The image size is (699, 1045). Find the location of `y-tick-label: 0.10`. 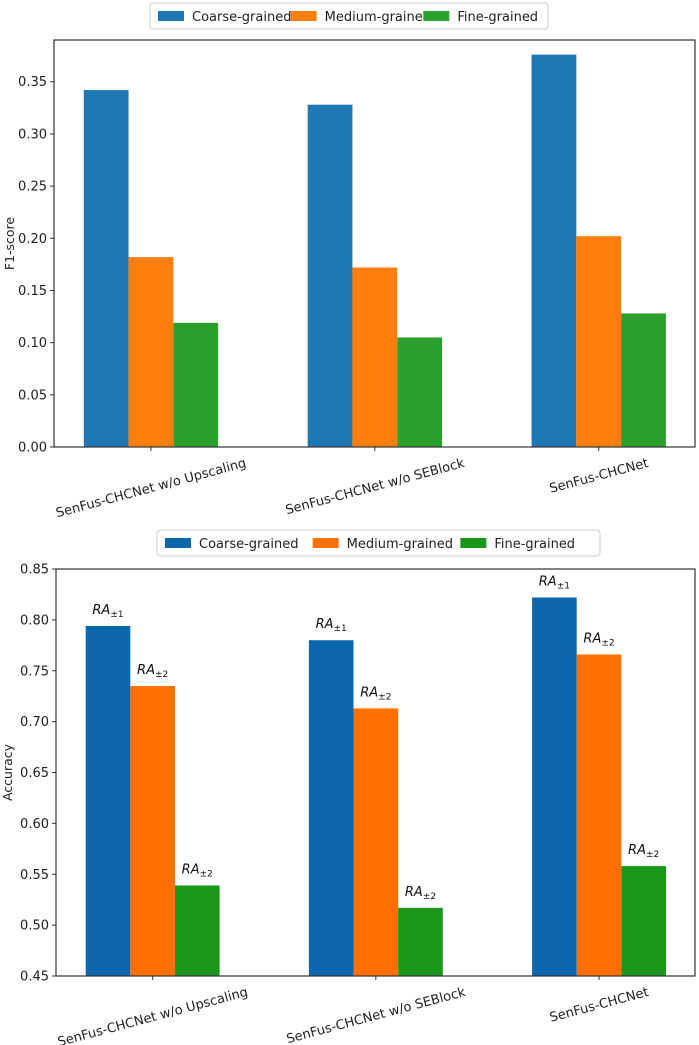

y-tick-label: 0.10 is located at coordinates (32, 343).